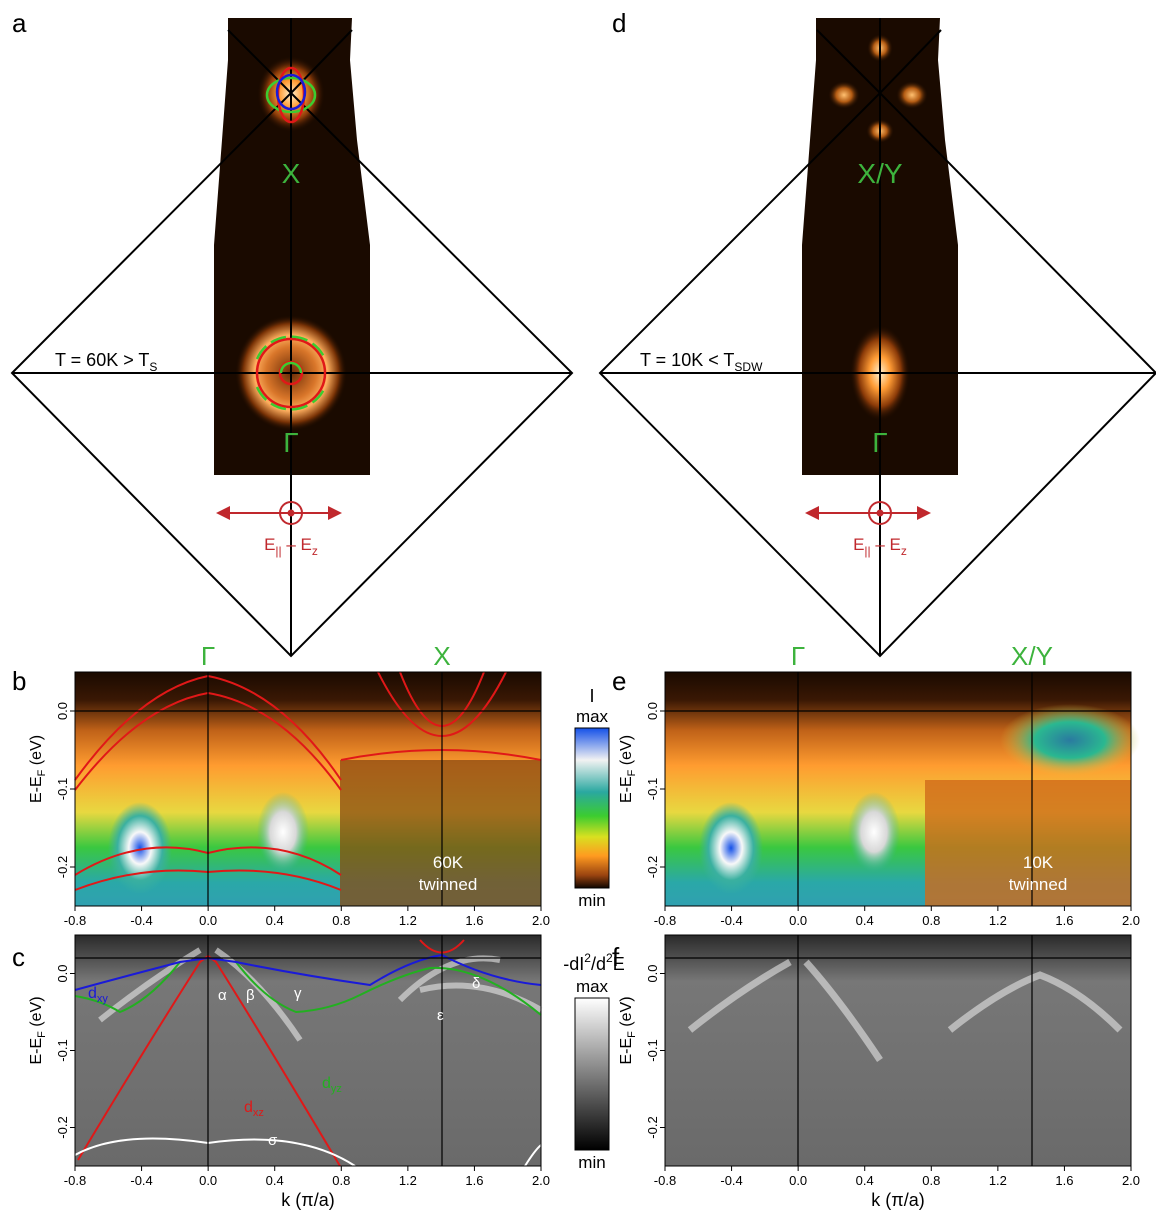 The width and height of the screenshot is (1156, 1214). What do you see at coordinates (619, 681) in the screenshot?
I see `panel-letter-e: e` at bounding box center [619, 681].